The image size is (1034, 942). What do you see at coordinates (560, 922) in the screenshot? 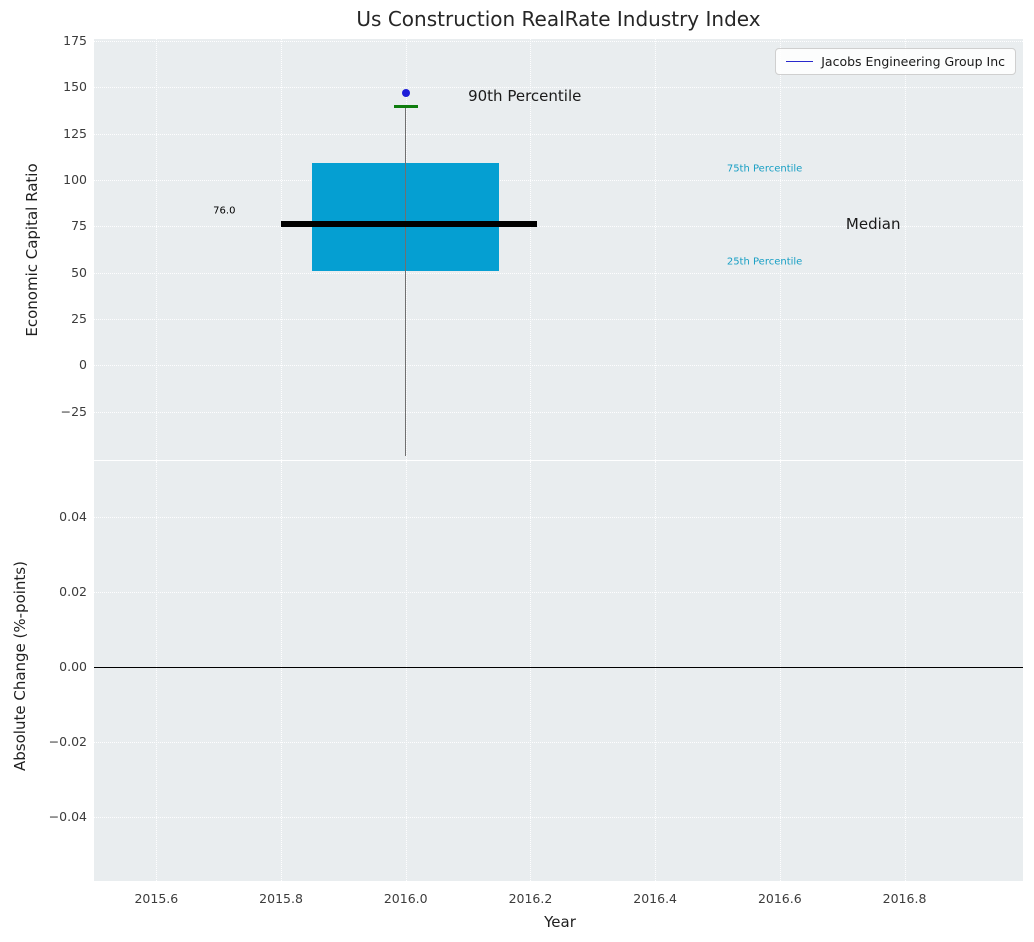
I see `x-axis-label: Year` at bounding box center [560, 922].